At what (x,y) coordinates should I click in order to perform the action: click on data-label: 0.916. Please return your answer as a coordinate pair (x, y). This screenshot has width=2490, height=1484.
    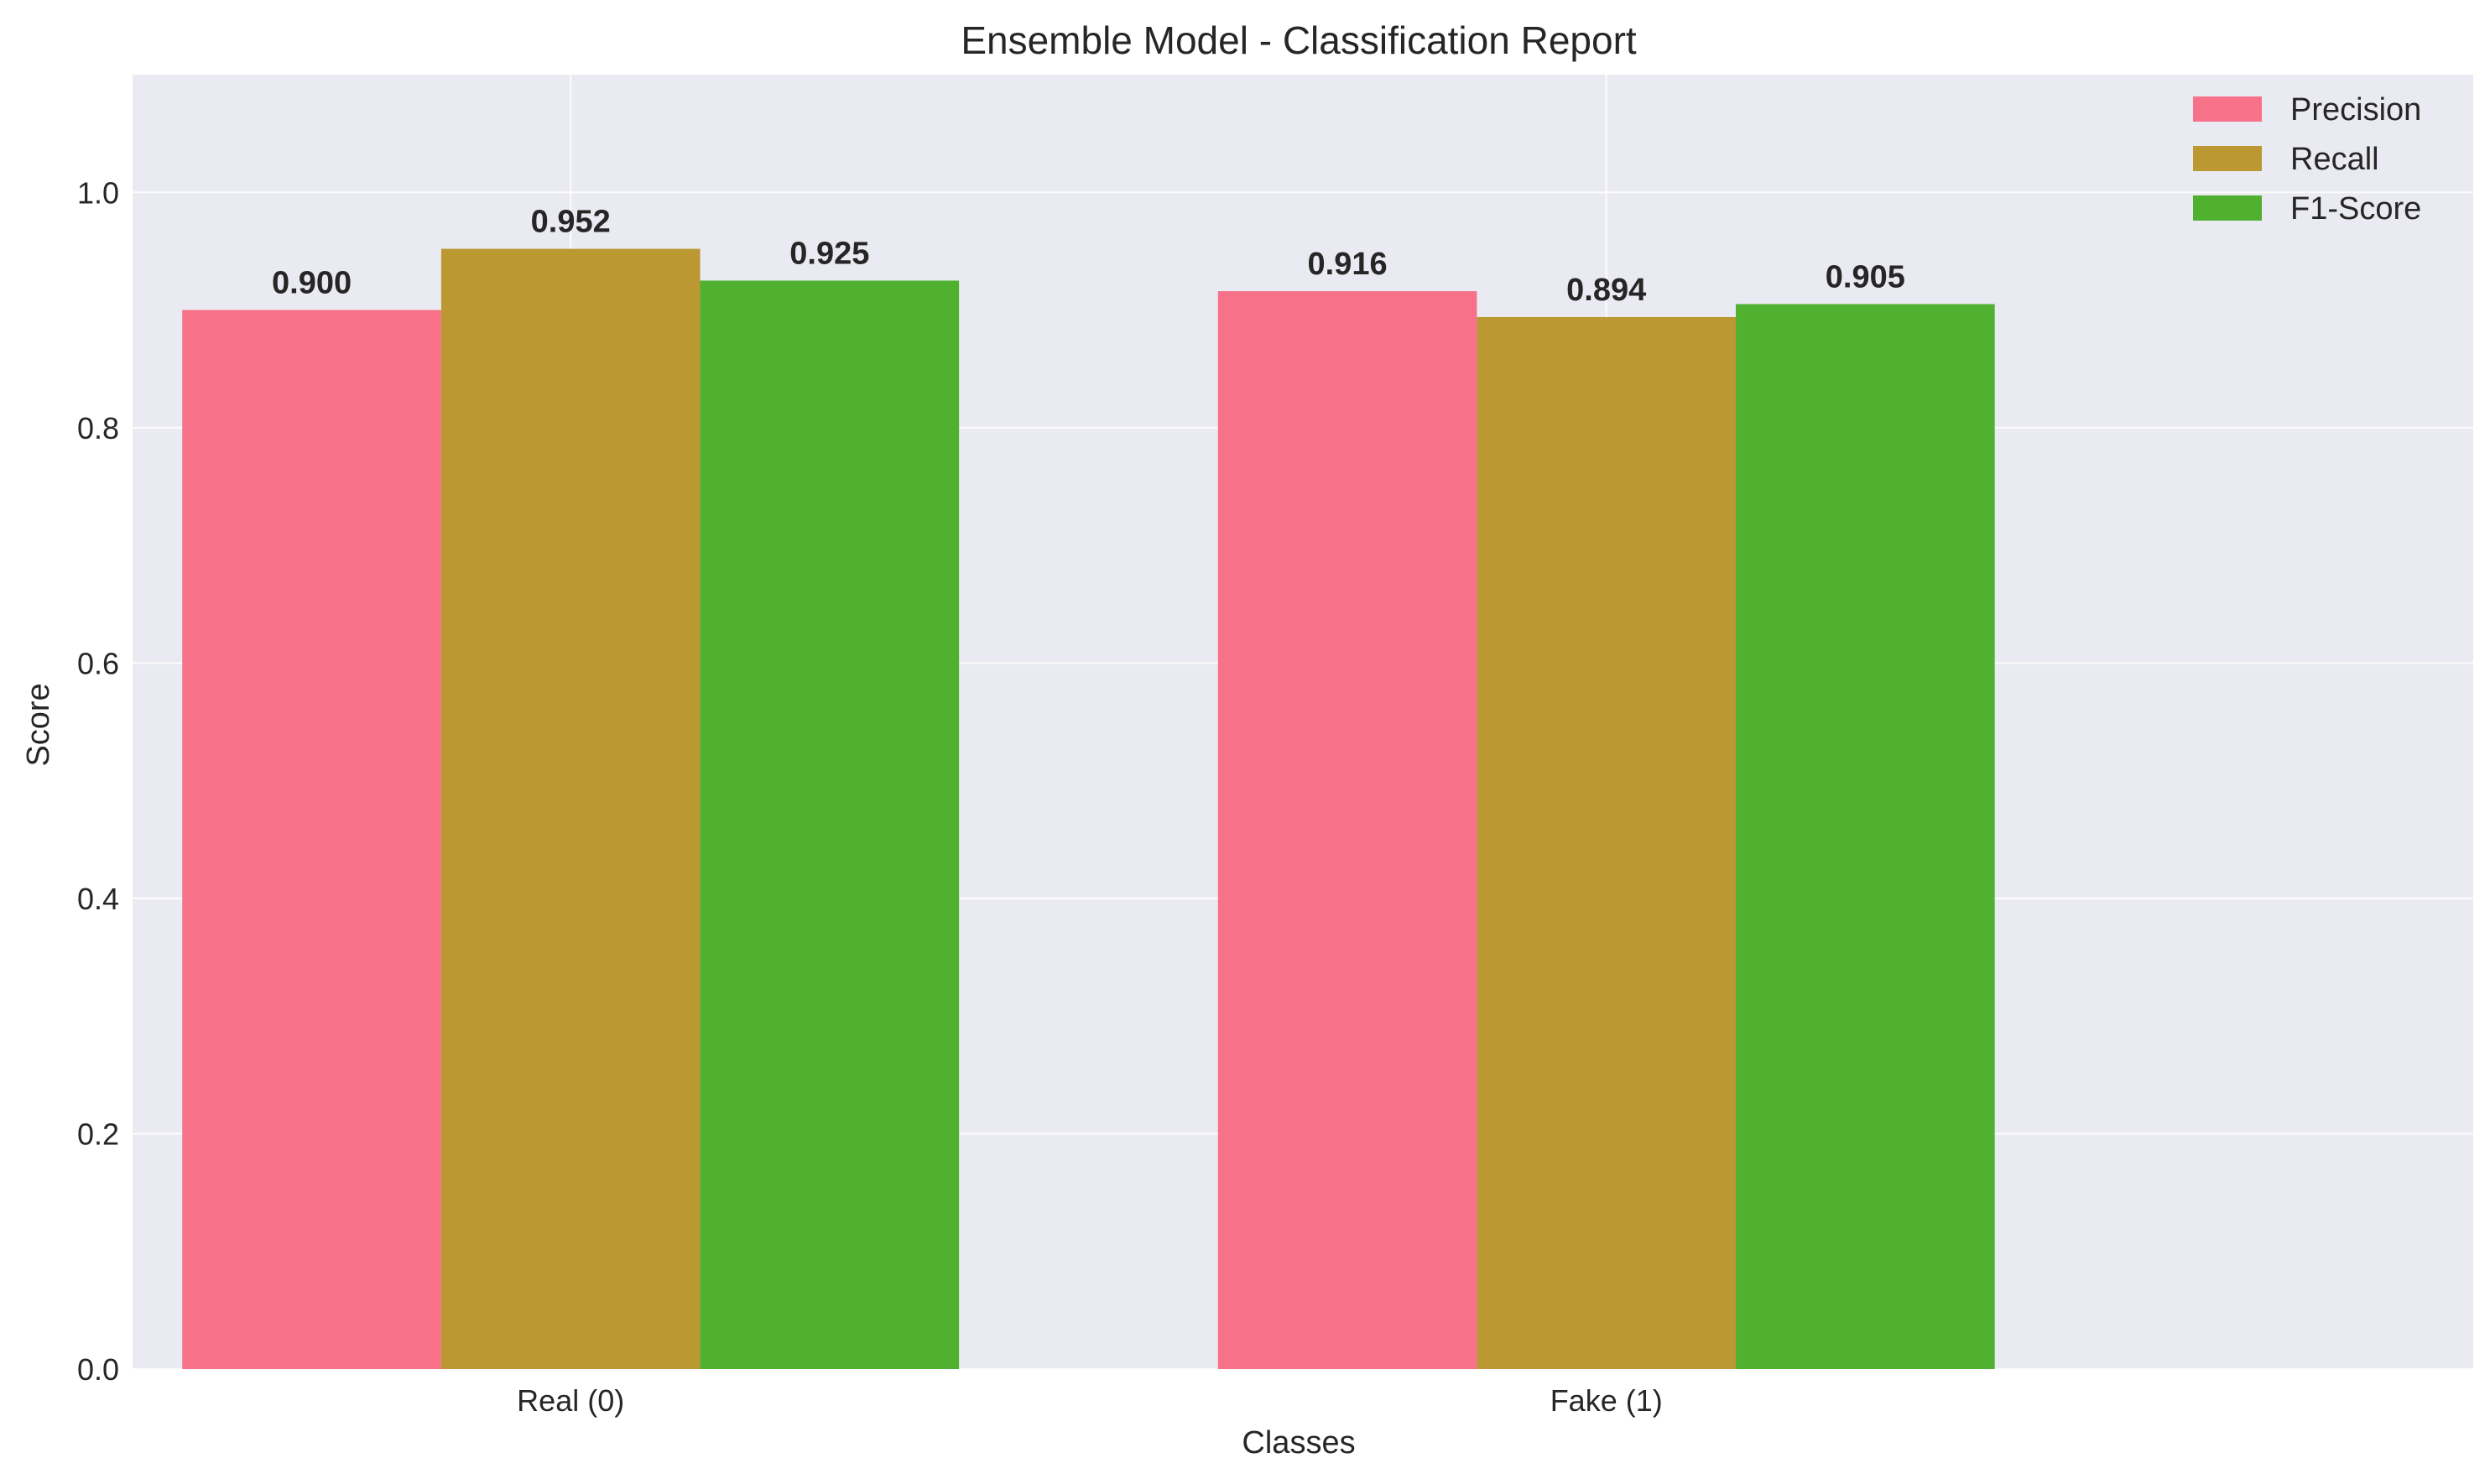
    Looking at the image, I should click on (1348, 264).